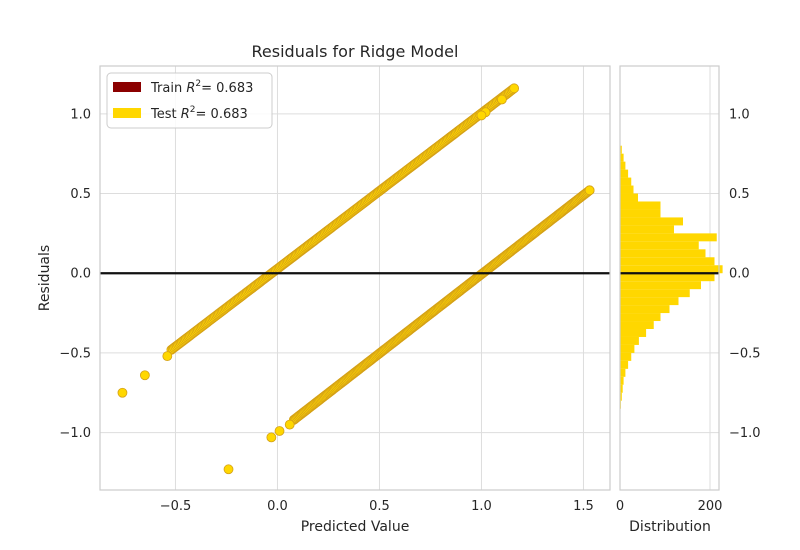 The width and height of the screenshot is (800, 550). I want to click on distribution-x-tick-label: 0, so click(620, 506).